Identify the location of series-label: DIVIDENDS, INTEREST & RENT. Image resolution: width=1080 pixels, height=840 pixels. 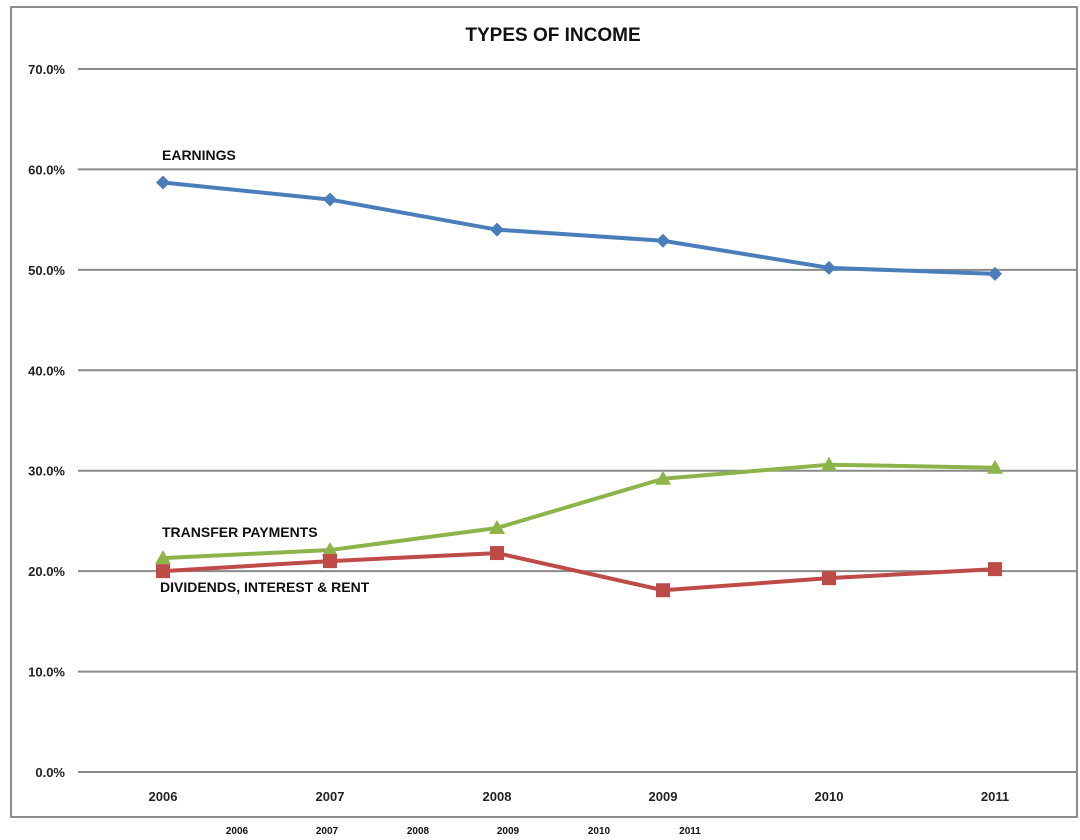
(265, 587).